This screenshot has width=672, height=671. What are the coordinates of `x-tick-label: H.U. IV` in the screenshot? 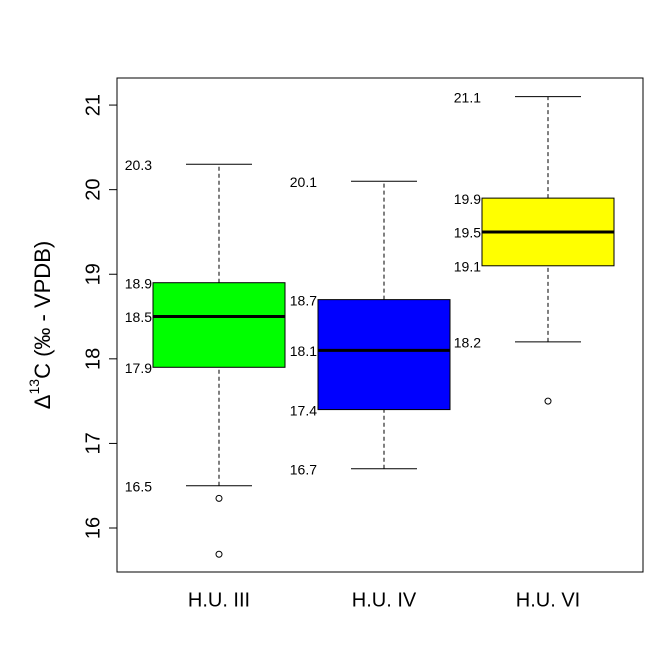 It's located at (384, 600).